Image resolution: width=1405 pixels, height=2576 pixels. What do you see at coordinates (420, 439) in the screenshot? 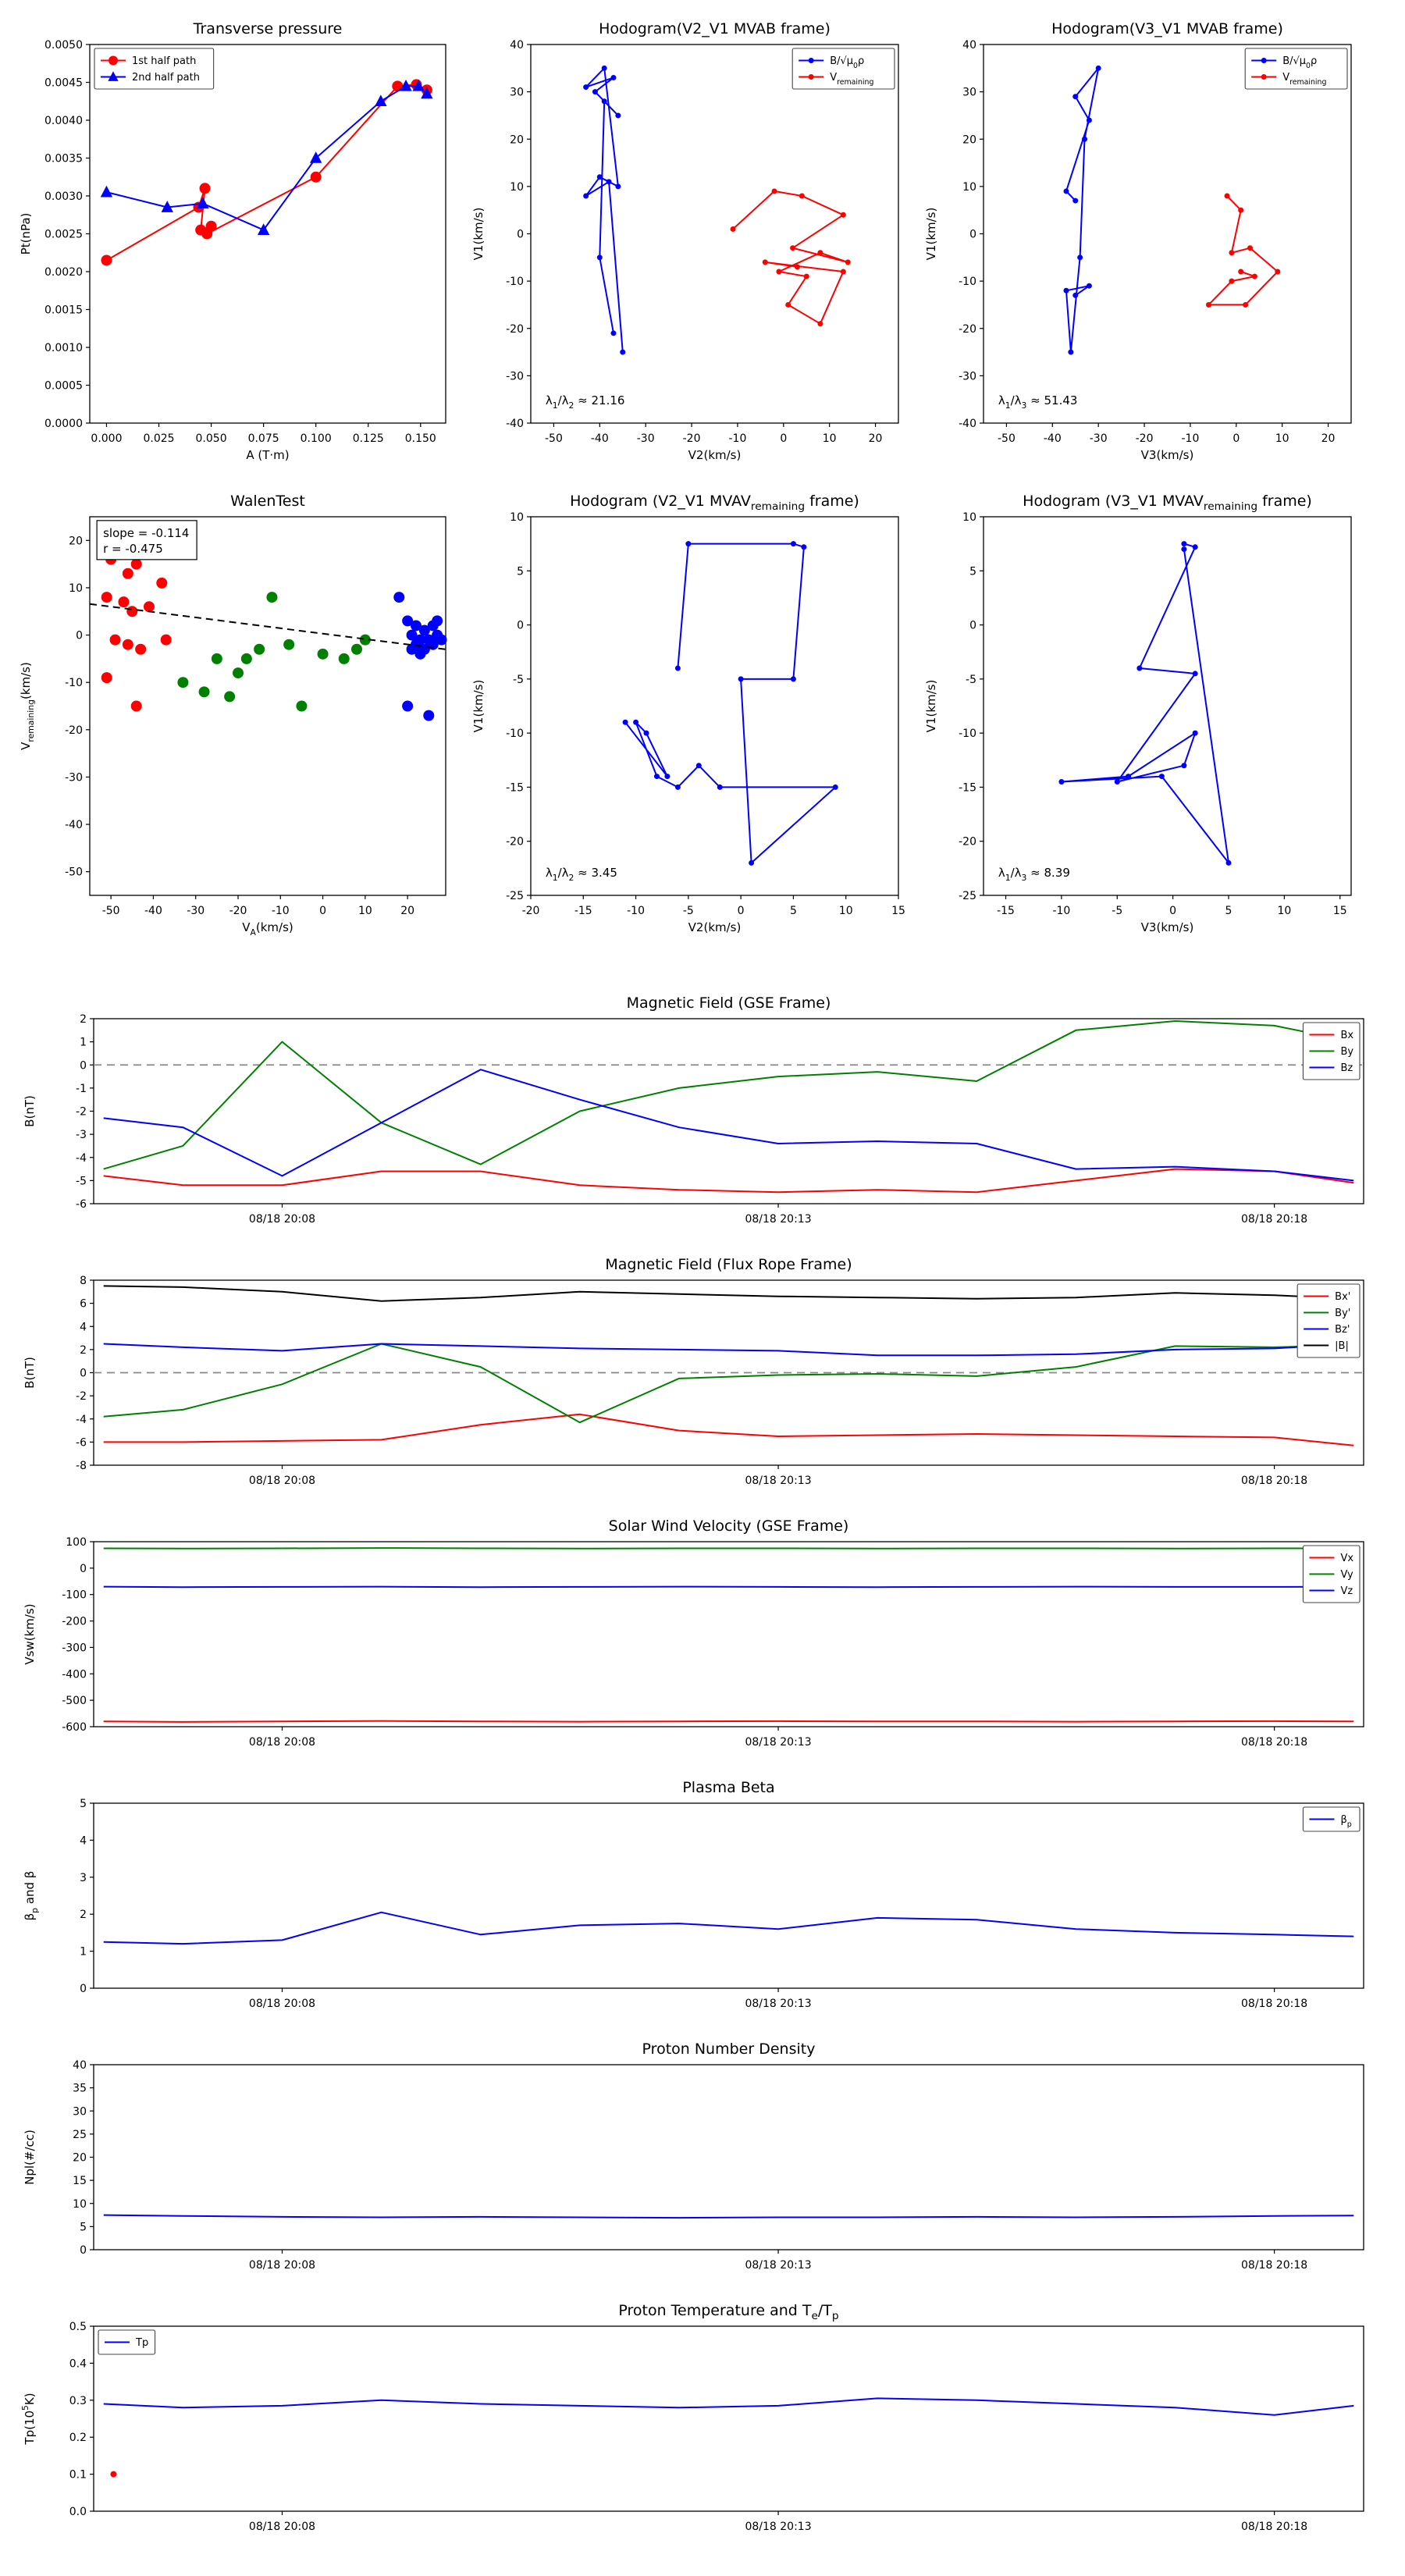
I see `x-tick-label: 0.150` at bounding box center [420, 439].